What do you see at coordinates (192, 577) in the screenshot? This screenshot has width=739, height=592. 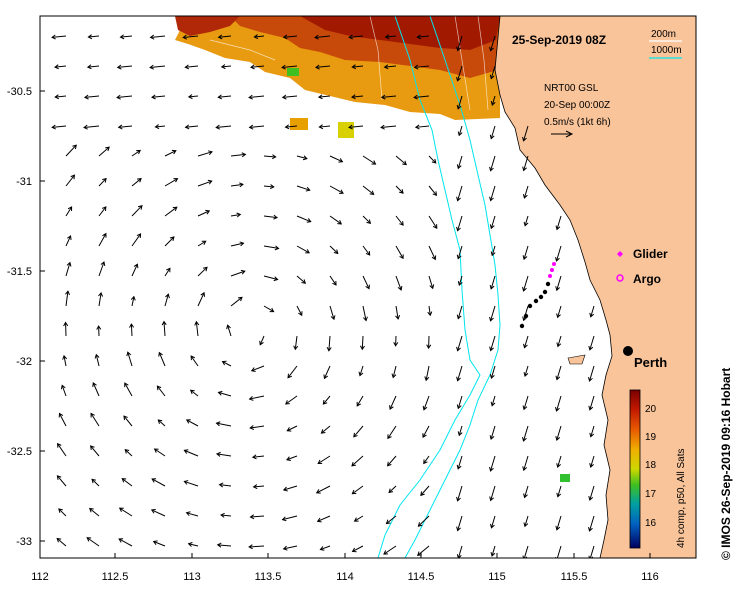 I see `x-tick-label: 113` at bounding box center [192, 577].